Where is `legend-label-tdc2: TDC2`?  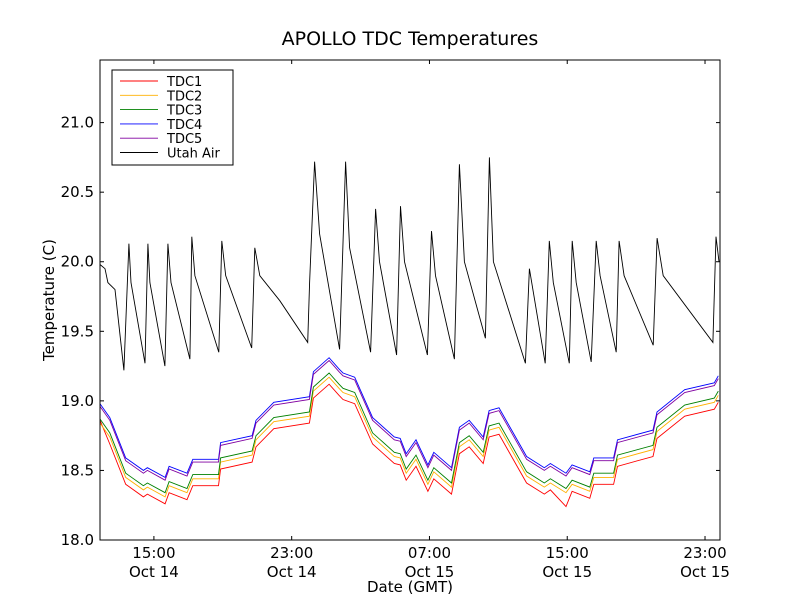 legend-label-tdc2: TDC2 is located at coordinates (184, 96).